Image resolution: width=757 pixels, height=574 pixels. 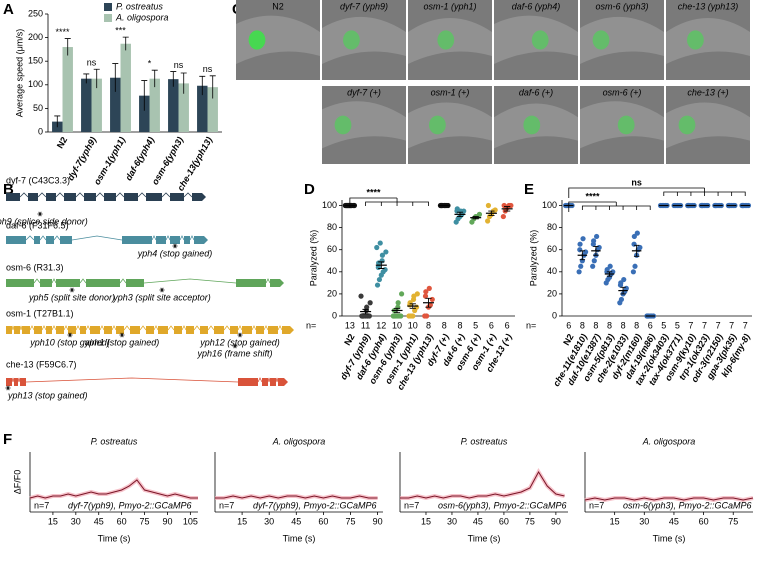 What do you see at coordinates (62, 32) in the screenshot?
I see `significance: ****` at bounding box center [62, 32].